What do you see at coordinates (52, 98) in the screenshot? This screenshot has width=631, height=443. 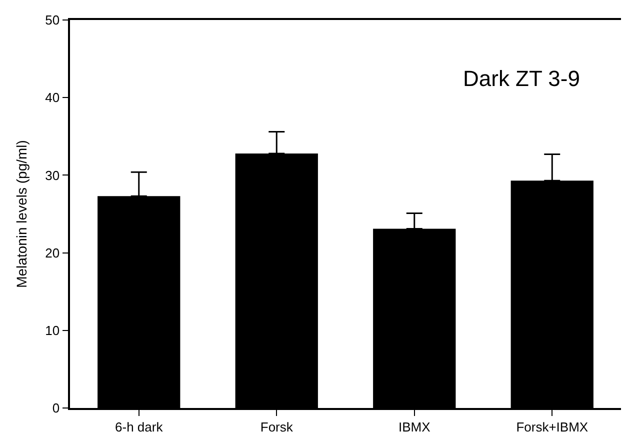 I see `y-tick-label: 40` at bounding box center [52, 98].